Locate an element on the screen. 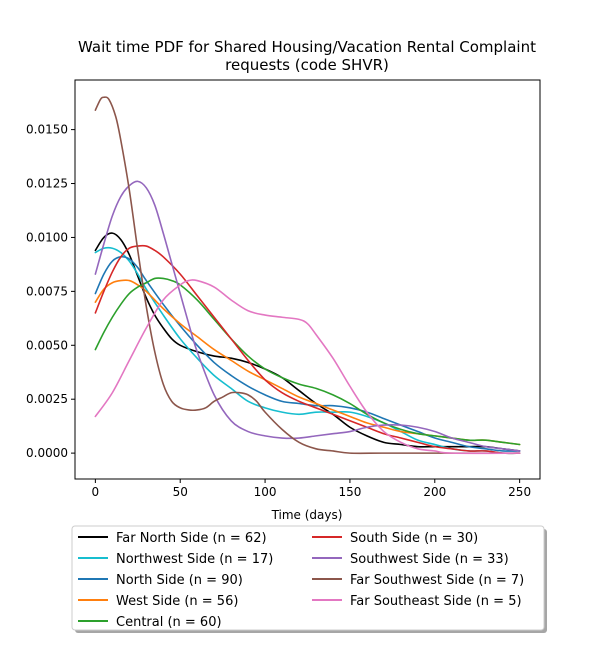 The height and width of the screenshot is (654, 600). x-axis-label: Time (days) is located at coordinates (307, 515).